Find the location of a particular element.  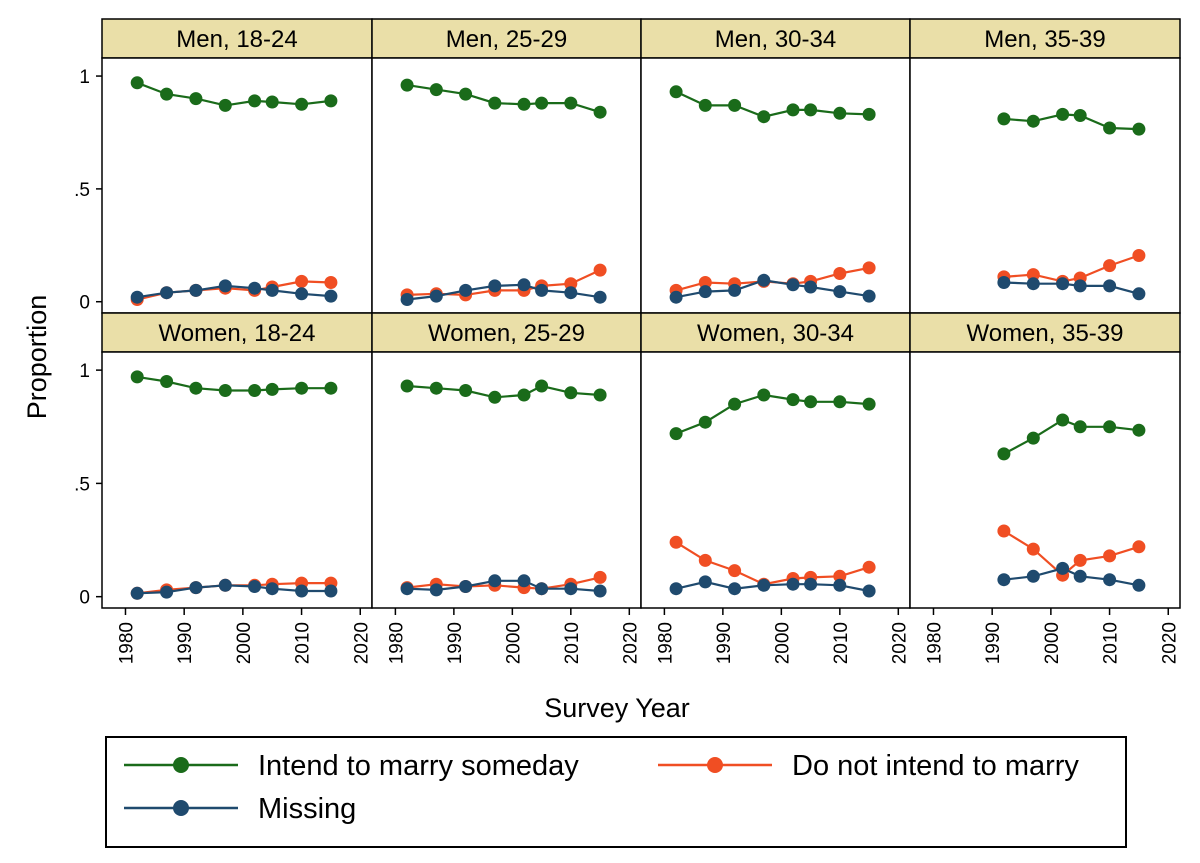

panel-men-35-39-not_intend-point-2015 is located at coordinates (1139, 255).